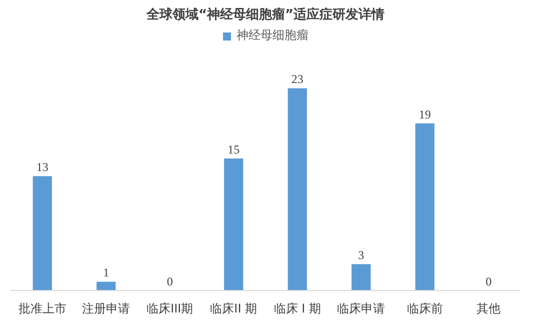  Describe the element at coordinates (106, 273) in the screenshot. I see `data-label: 1` at that location.